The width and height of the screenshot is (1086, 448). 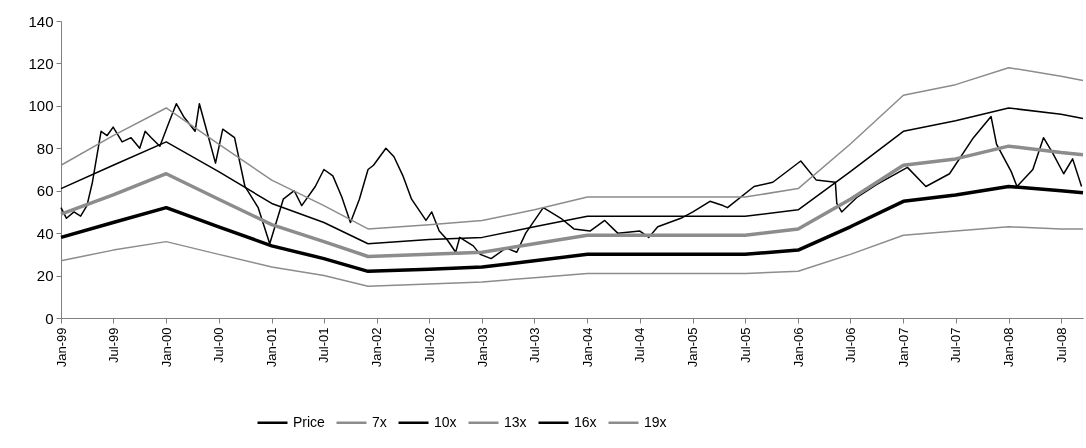 What do you see at coordinates (379, 421) in the screenshot?
I see `legend-label: 7x` at bounding box center [379, 421].